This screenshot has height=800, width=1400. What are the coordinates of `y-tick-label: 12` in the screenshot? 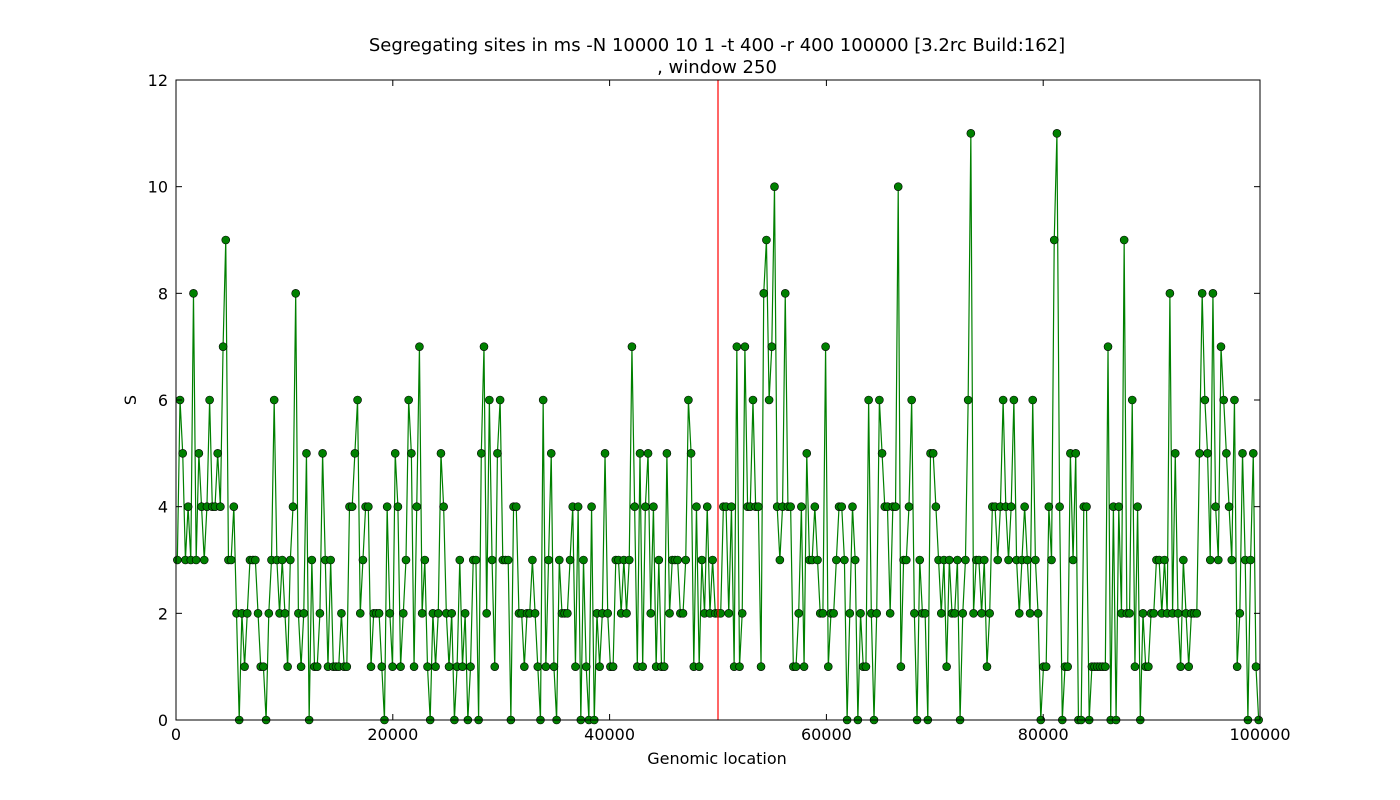 It's located at (158, 80).